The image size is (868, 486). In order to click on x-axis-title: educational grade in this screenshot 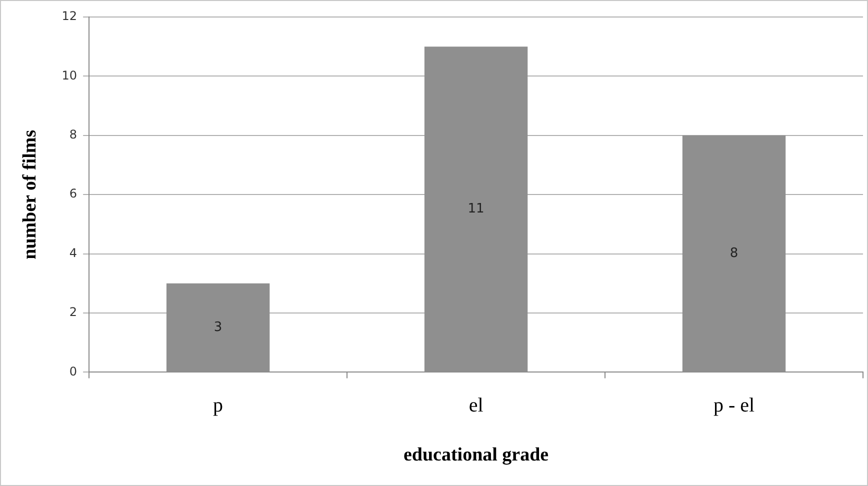, I will do `click(476, 455)`.